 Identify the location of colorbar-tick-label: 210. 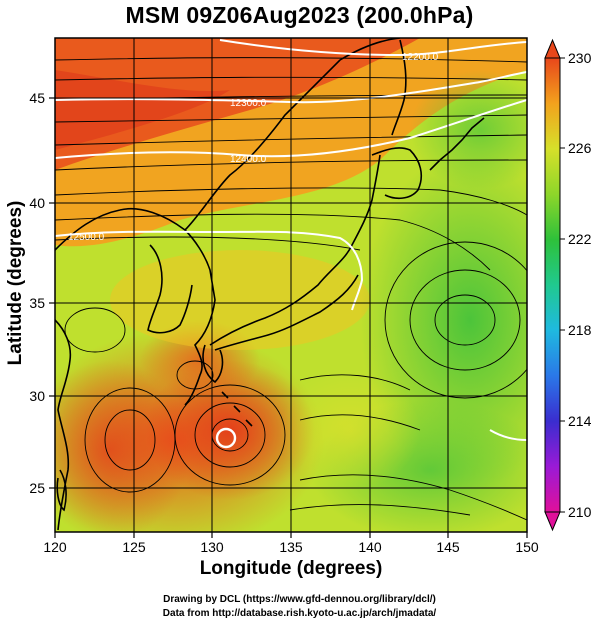
(580, 512).